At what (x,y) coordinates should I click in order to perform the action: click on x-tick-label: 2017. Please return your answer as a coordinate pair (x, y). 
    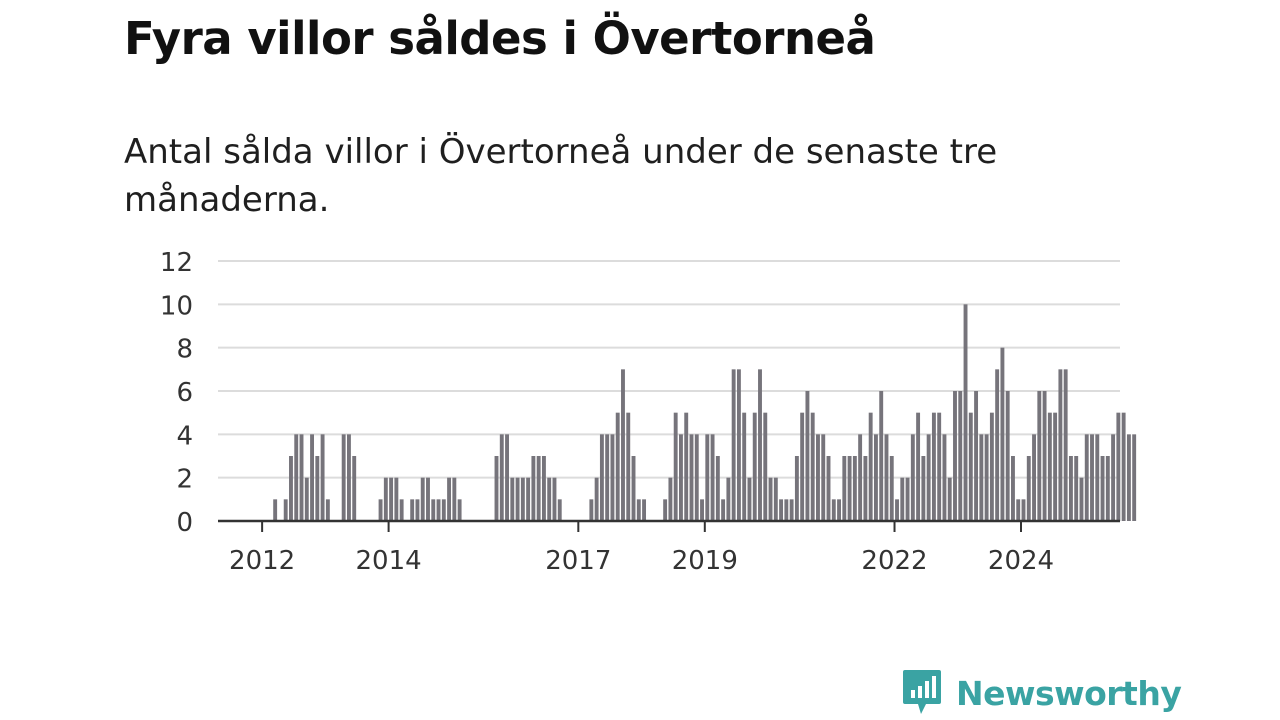
    Looking at the image, I should click on (578, 561).